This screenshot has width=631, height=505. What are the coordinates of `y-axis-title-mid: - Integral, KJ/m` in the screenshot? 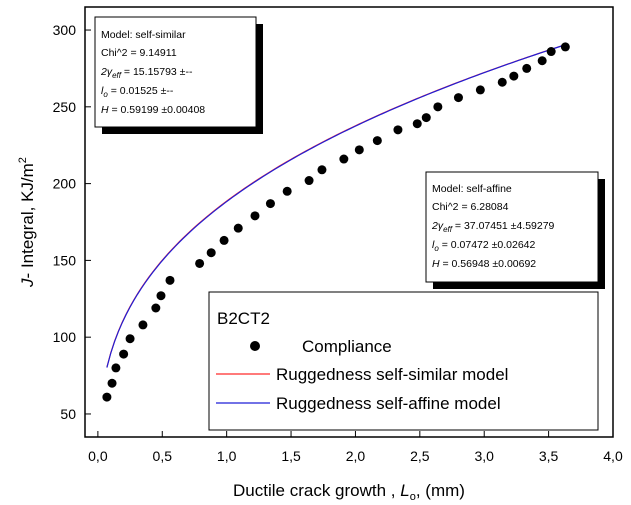 It's located at (27, 220).